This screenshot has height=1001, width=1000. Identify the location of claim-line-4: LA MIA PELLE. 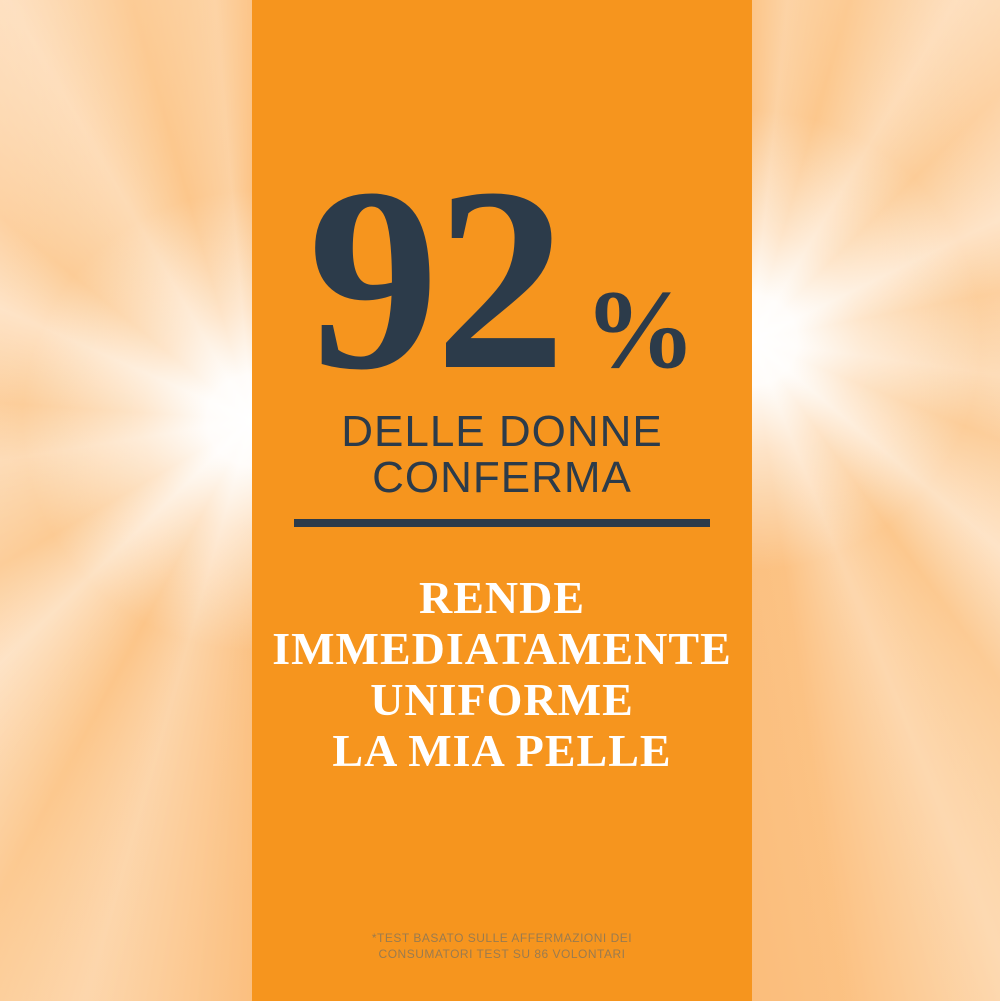
(502, 750).